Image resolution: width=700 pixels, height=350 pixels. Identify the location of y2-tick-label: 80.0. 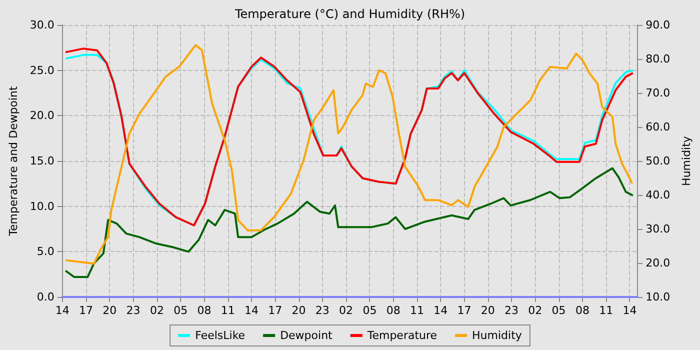
(658, 59).